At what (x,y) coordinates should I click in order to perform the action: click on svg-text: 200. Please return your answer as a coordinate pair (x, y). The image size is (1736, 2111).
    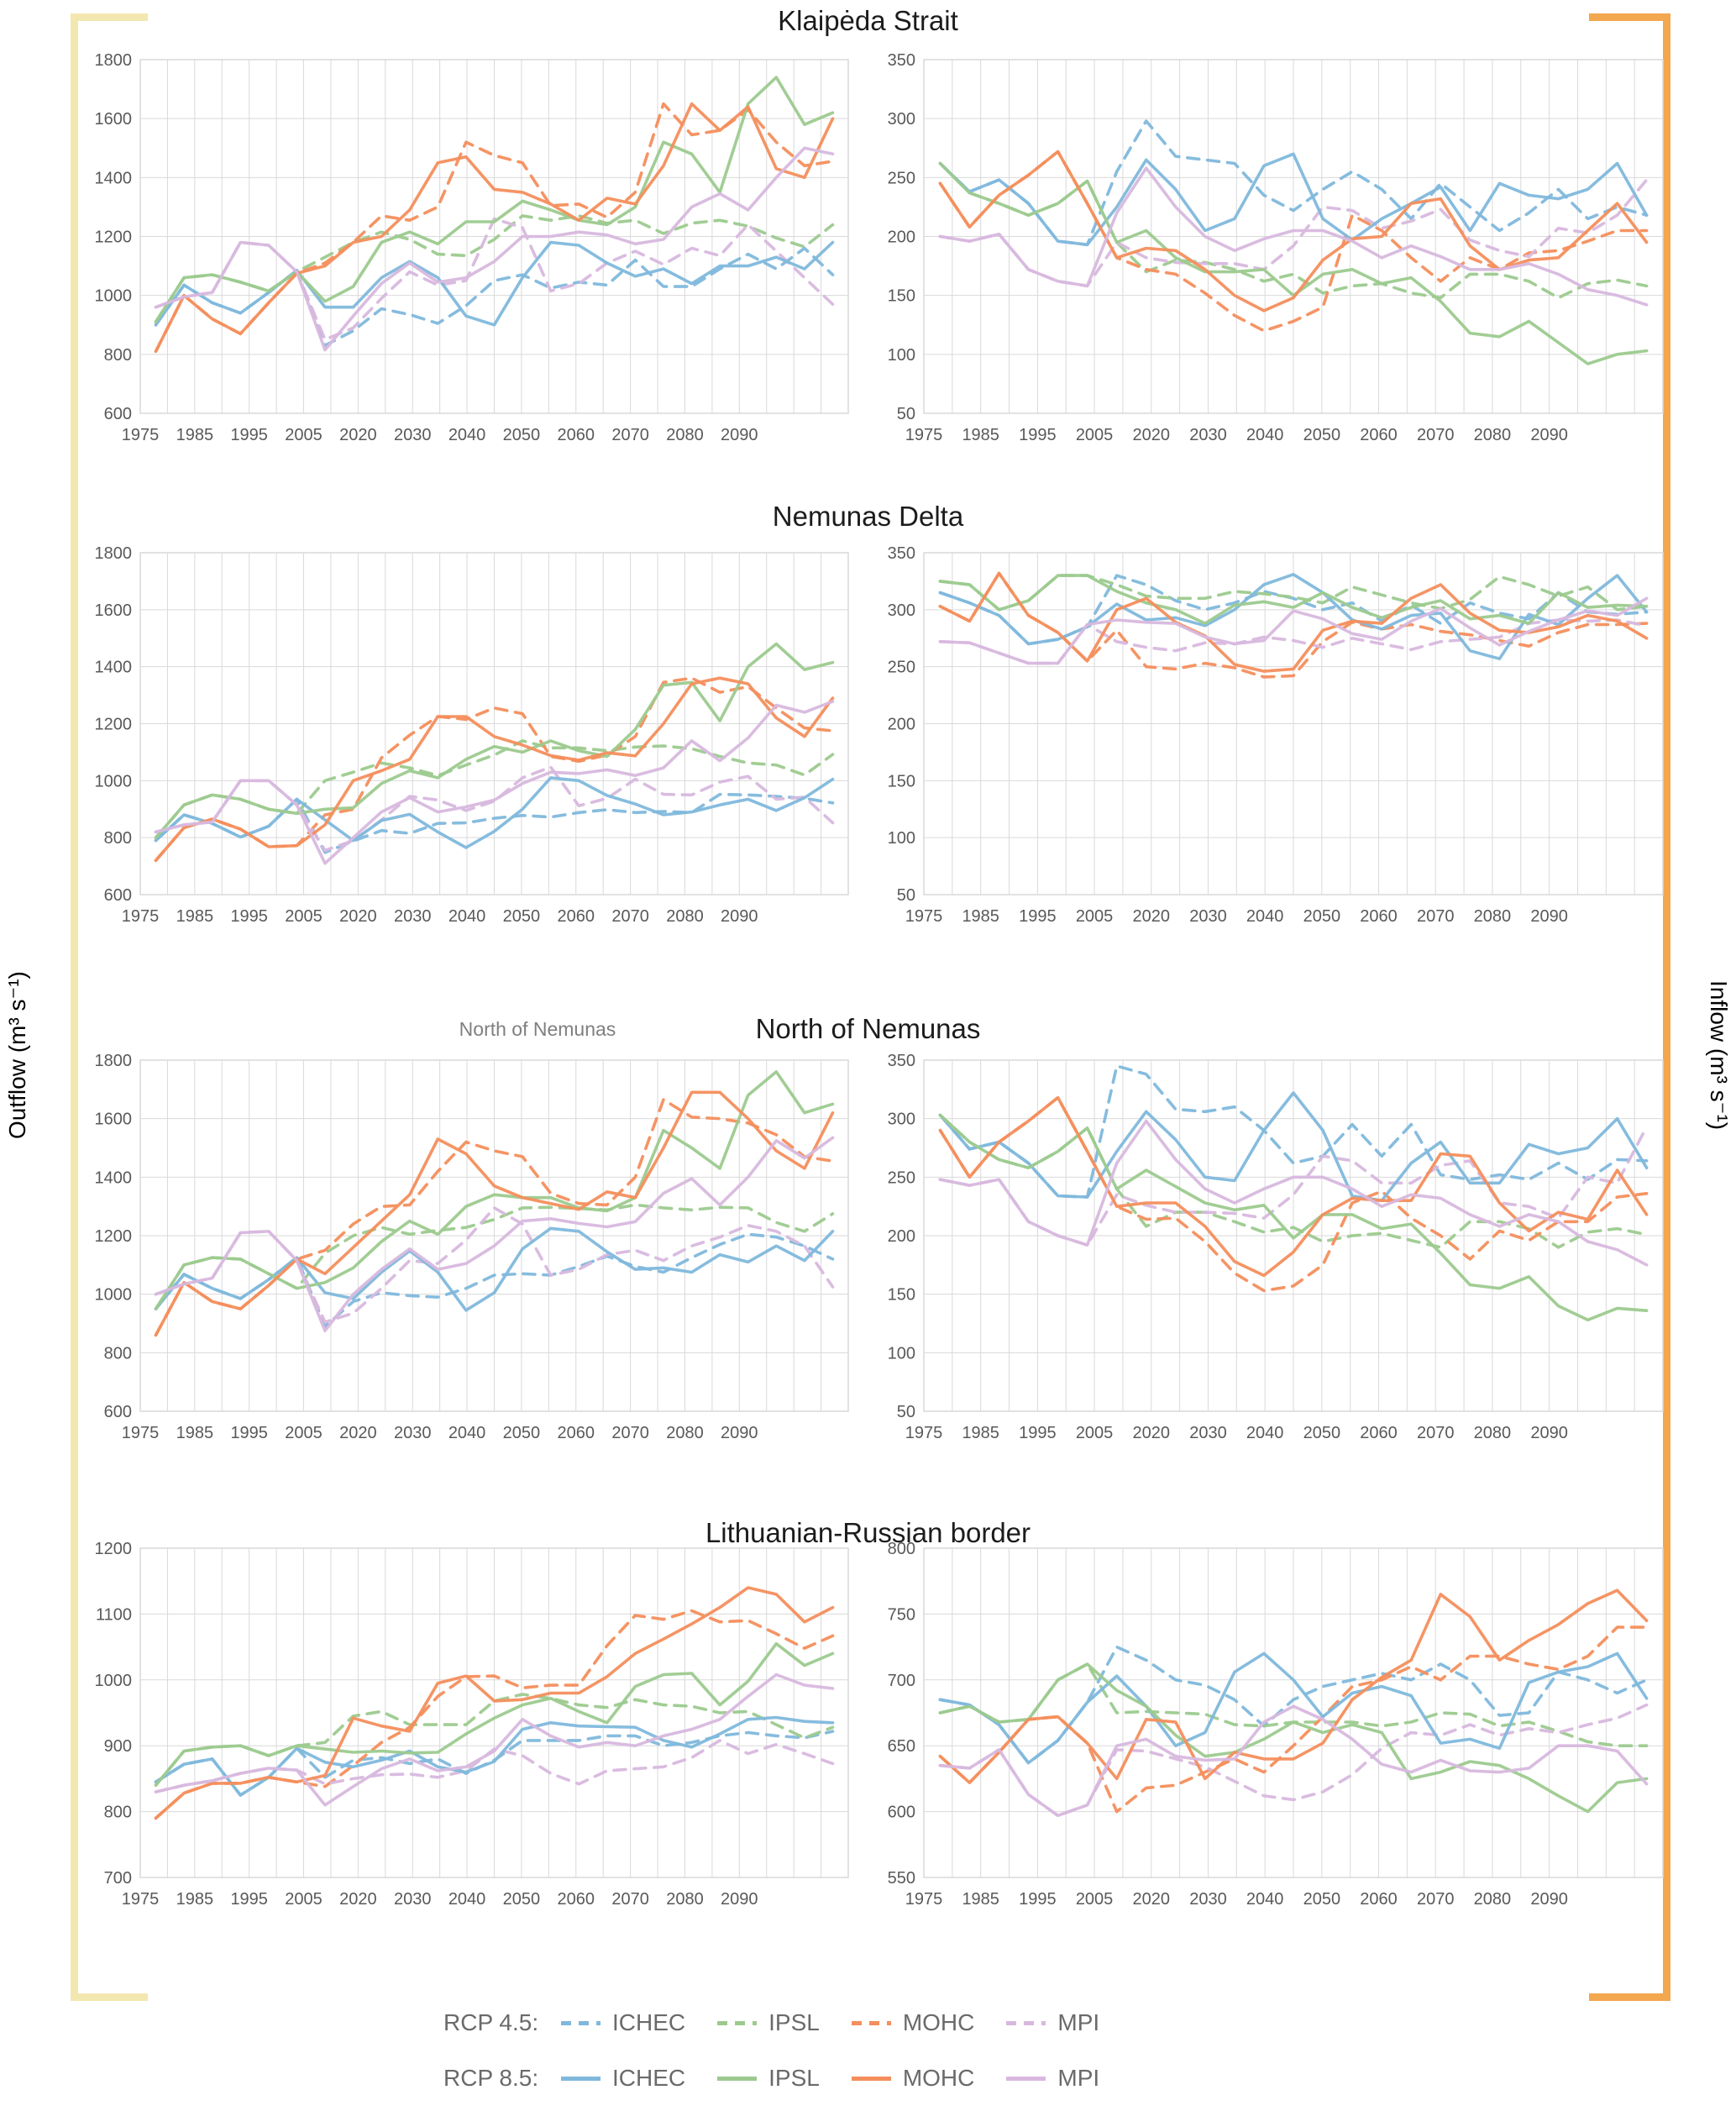
    Looking at the image, I should click on (901, 1236).